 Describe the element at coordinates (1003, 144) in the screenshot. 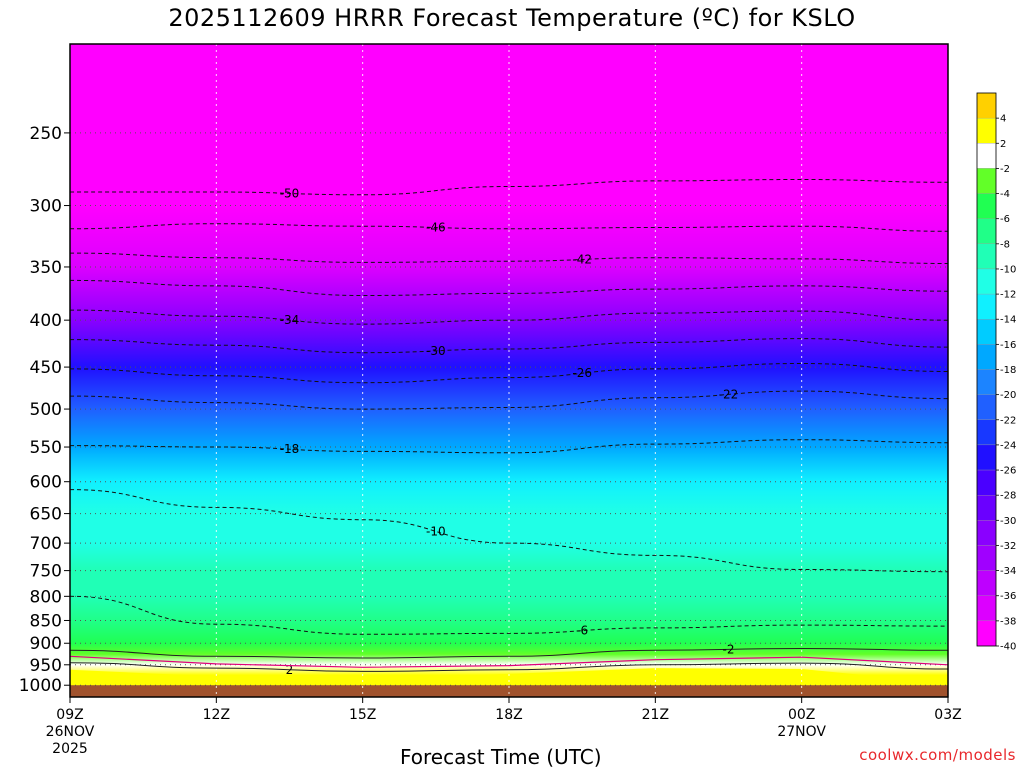

I see `colorbar-label-2: 2` at that location.